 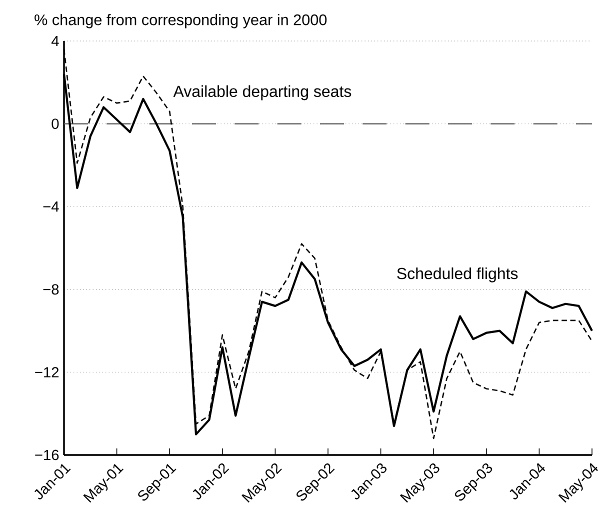 I want to click on y-tick-label: 4, so click(x=55, y=41).